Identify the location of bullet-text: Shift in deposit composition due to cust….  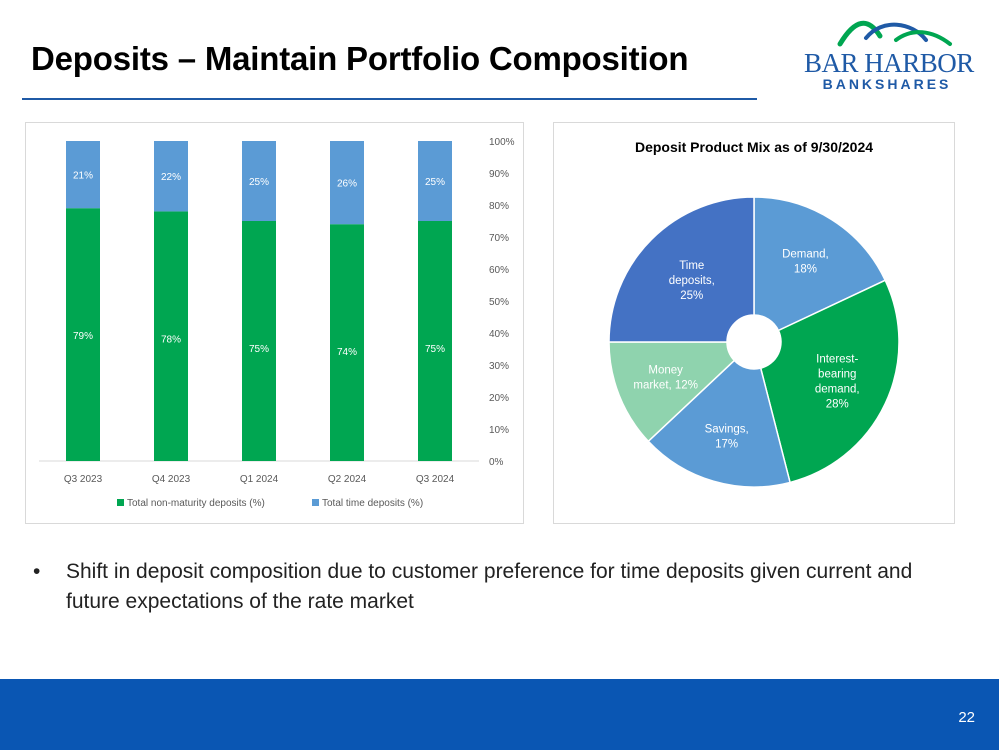
(489, 586).